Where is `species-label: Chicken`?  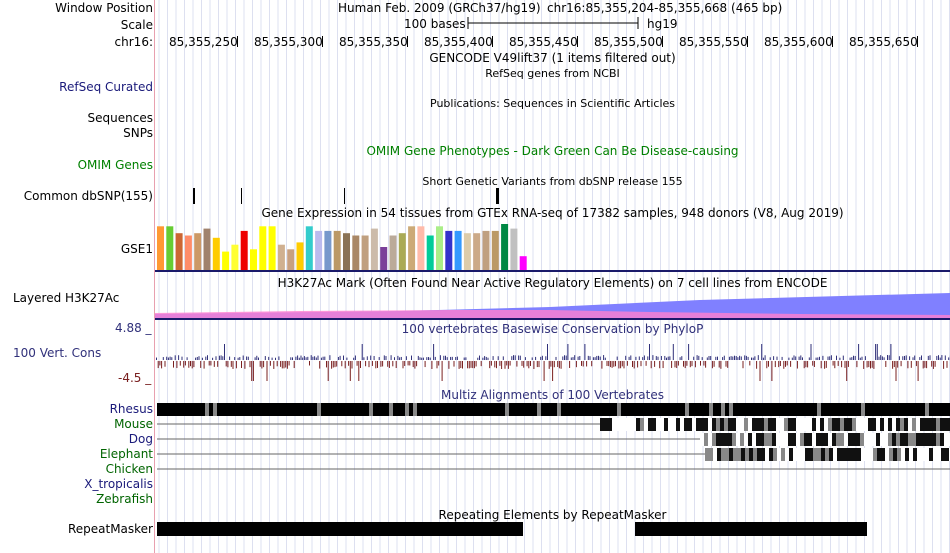 species-label: Chicken is located at coordinates (129, 469).